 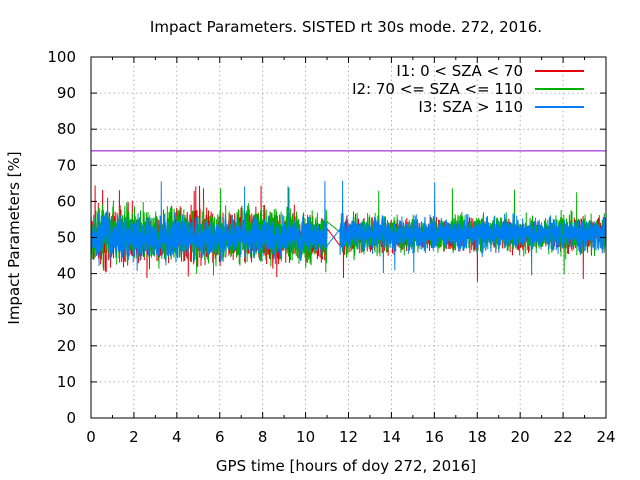 I want to click on legend-label-3: I3: SZA > 110, so click(x=470, y=107).